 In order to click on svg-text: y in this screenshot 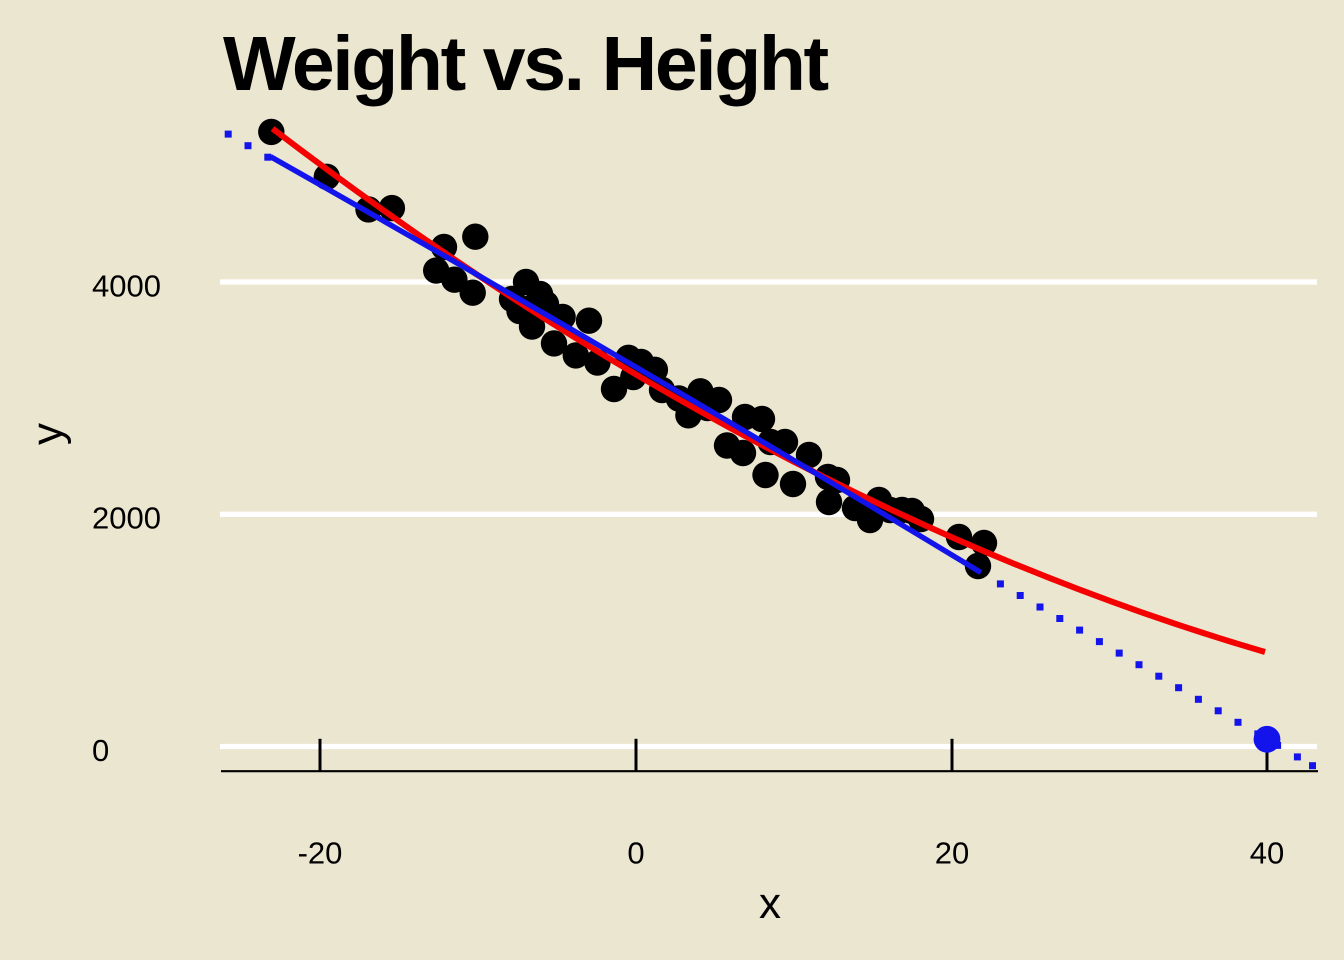, I will do `click(47, 434)`.